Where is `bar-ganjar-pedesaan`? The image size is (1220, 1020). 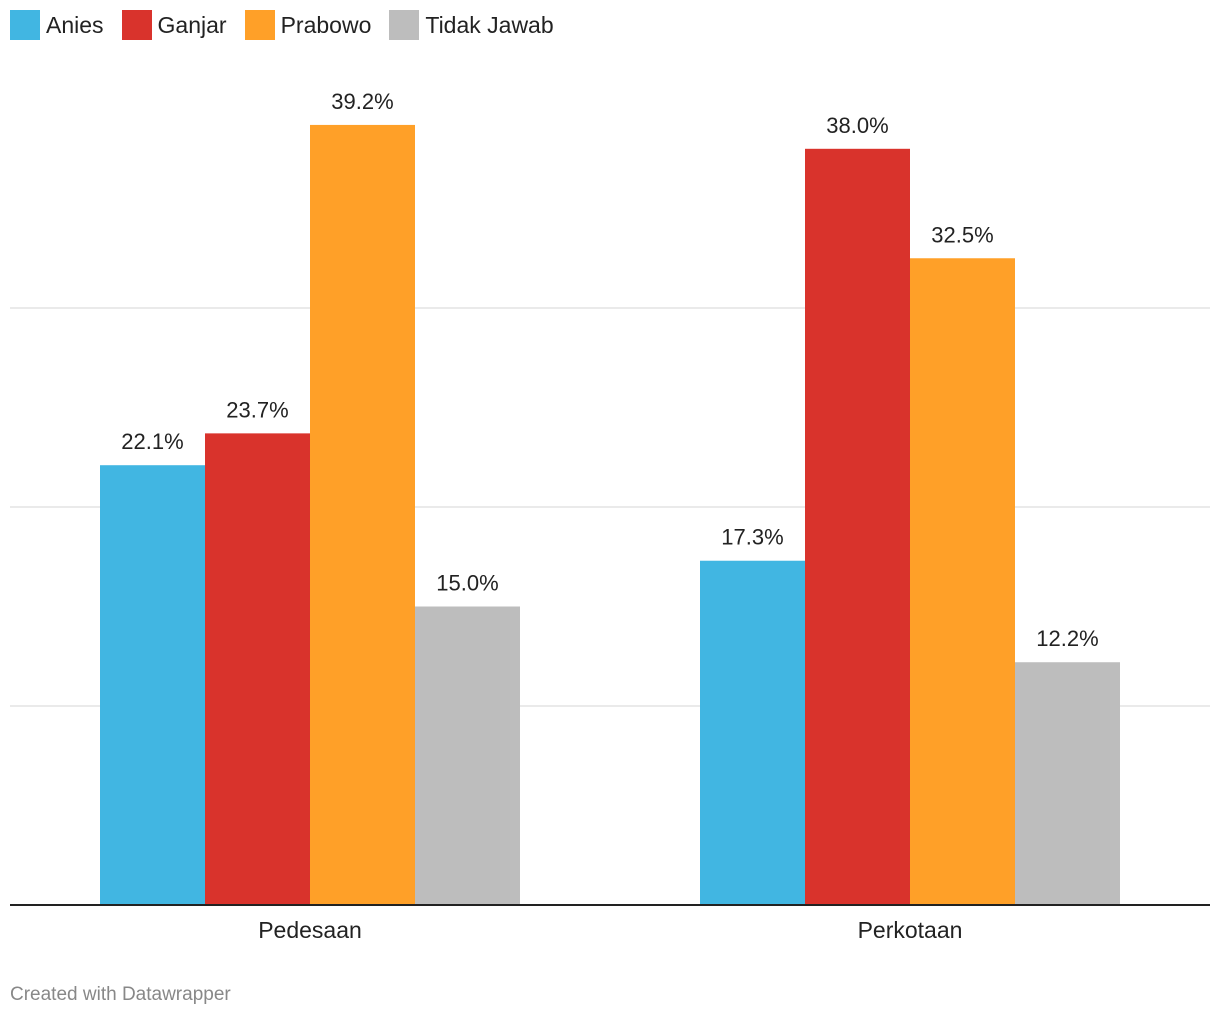
bar-ganjar-pedesaan is located at coordinates (257, 669).